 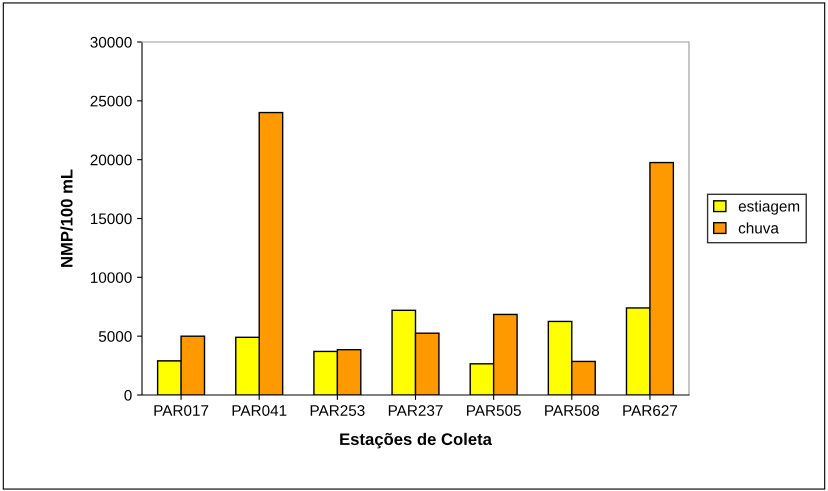 What do you see at coordinates (111, 101) in the screenshot?
I see `y-tick-label: 25000` at bounding box center [111, 101].